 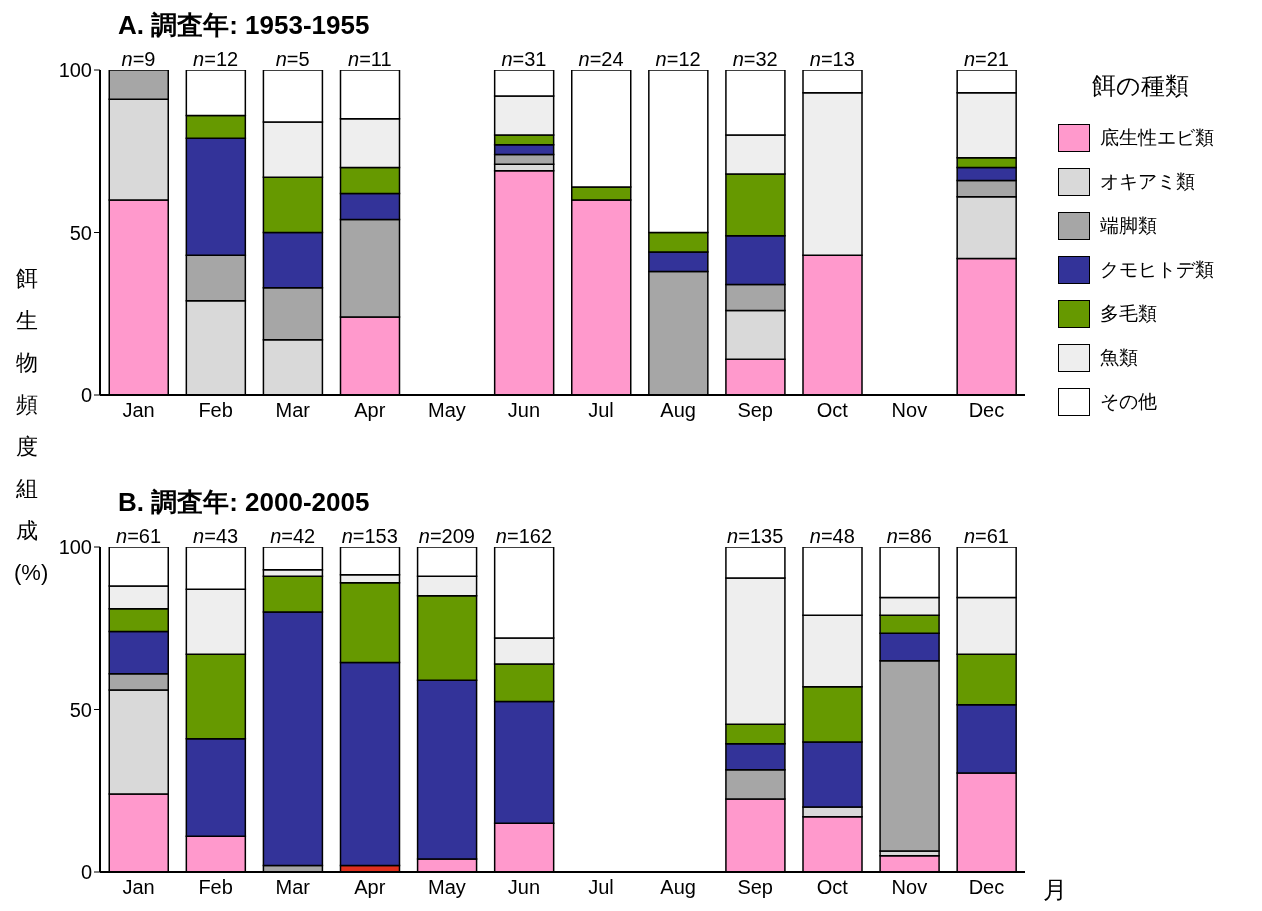 I want to click on legend-label: クモヒトデ類, so click(x=1157, y=270).